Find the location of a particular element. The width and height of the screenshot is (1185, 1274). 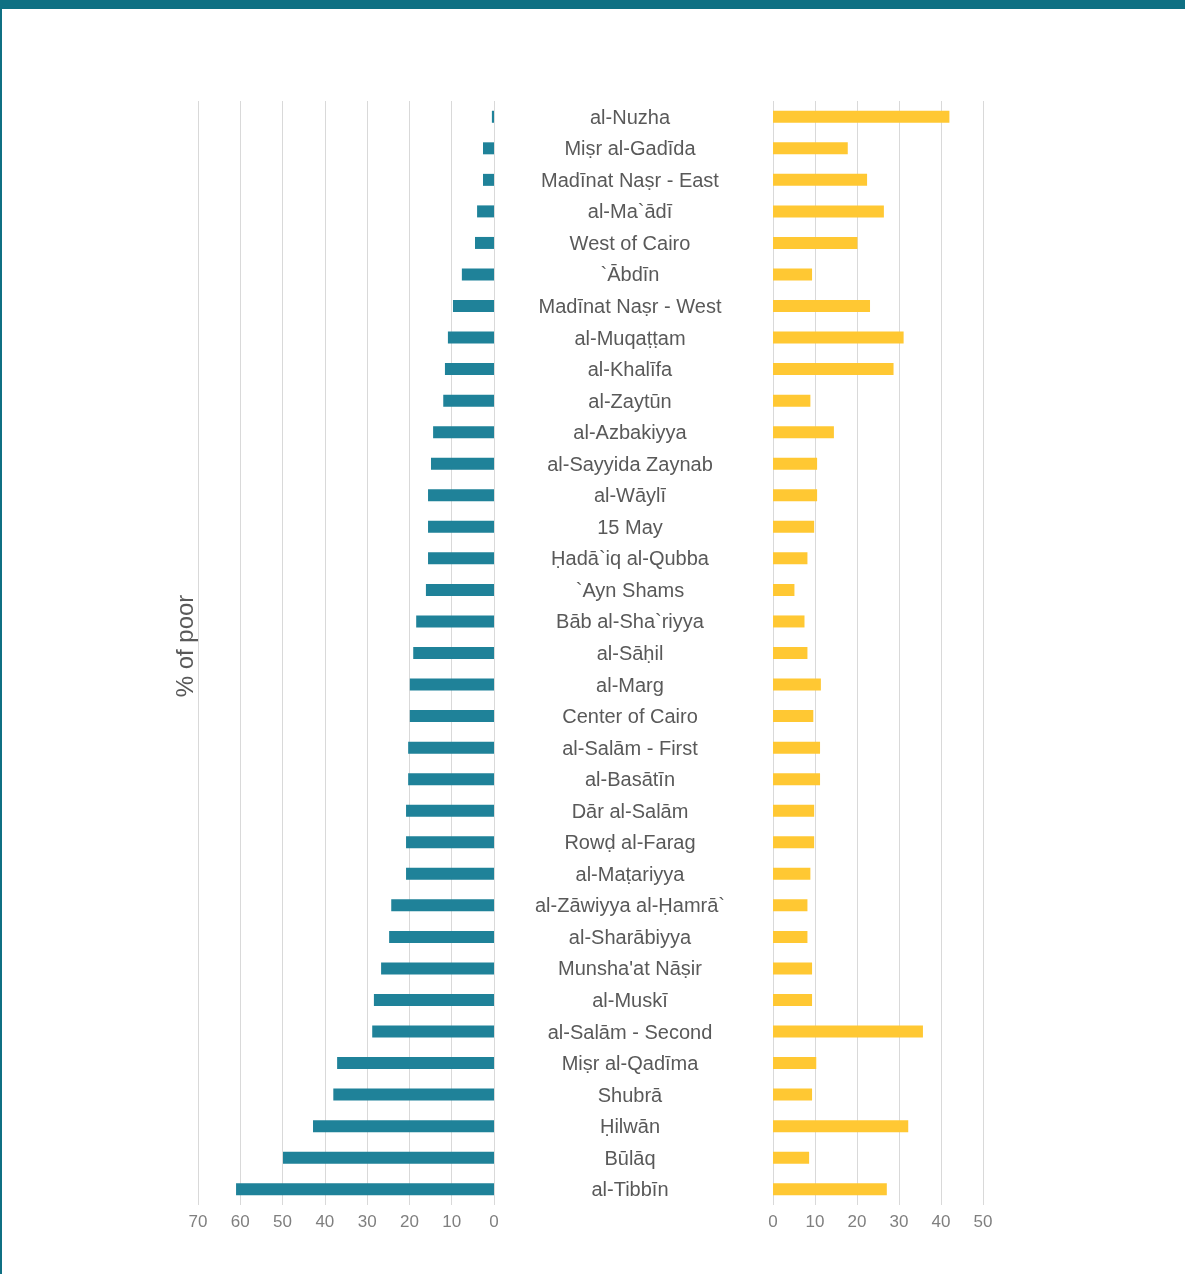

y-tick-label: Rowḍ al-Farag is located at coordinates (630, 842).